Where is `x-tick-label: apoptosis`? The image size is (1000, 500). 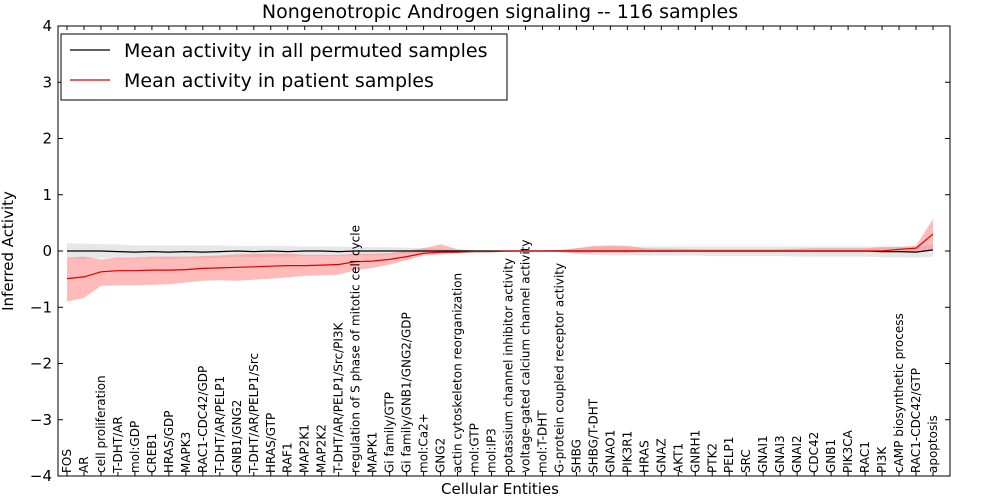 x-tick-label: apoptosis is located at coordinates (933, 444).